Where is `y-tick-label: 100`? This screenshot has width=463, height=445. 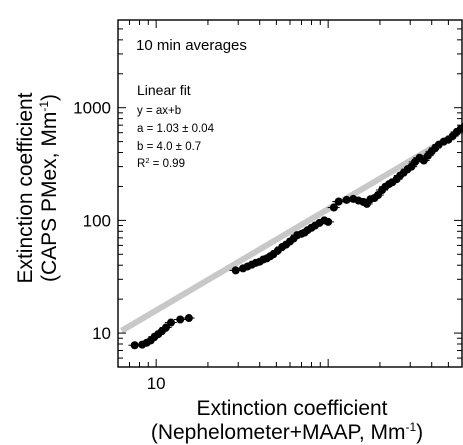
y-tick-label: 100 is located at coordinates (97, 220).